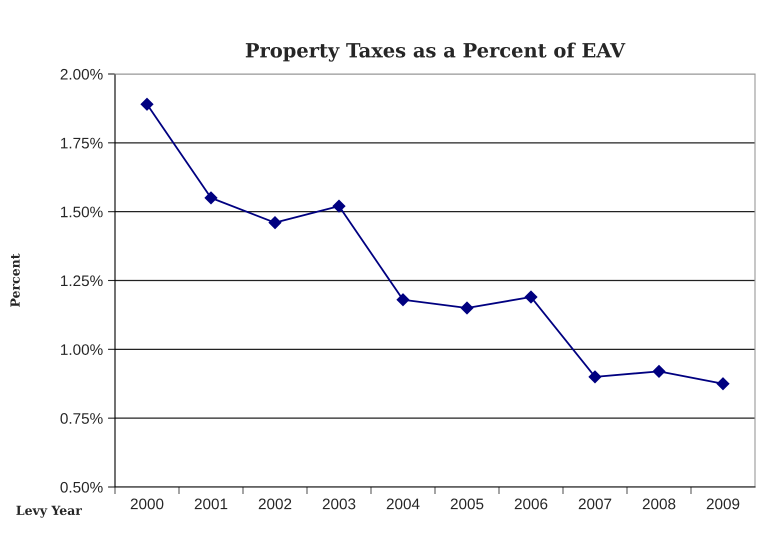 The width and height of the screenshot is (762, 537). Describe the element at coordinates (147, 504) in the screenshot. I see `x-tick-label: 2000` at that location.